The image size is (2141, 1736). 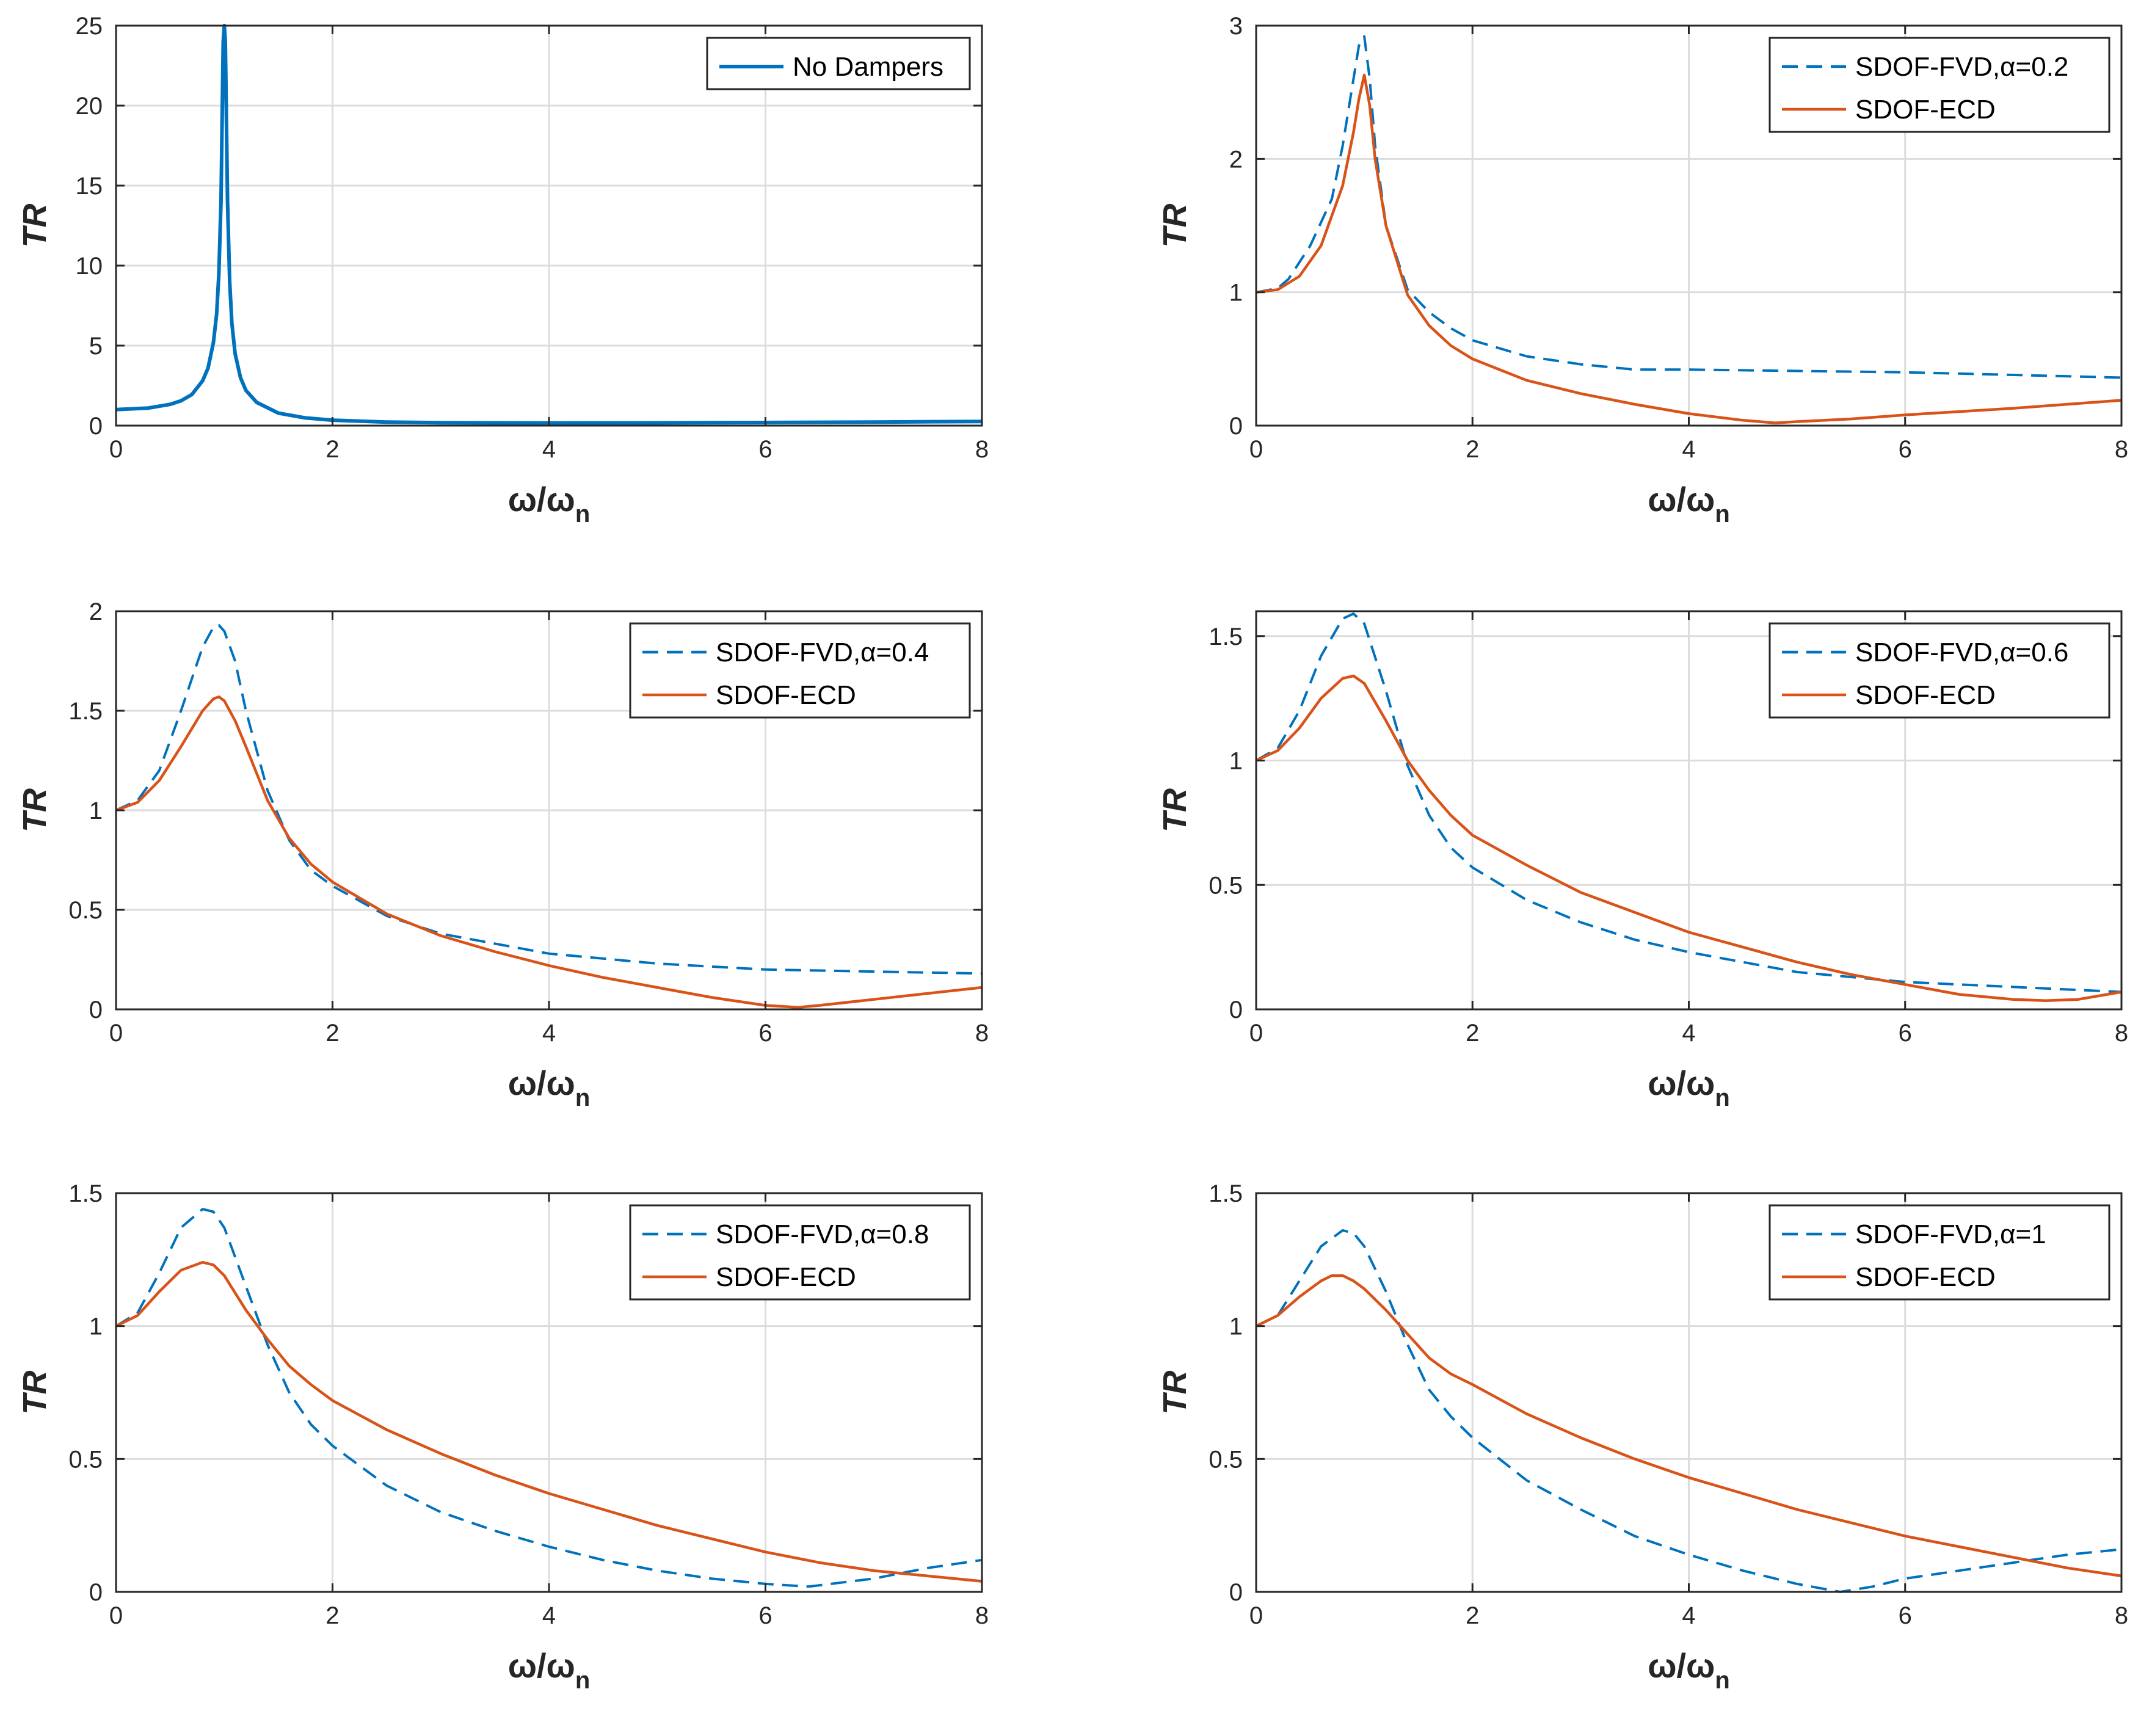 I want to click on panel-1-ticks: 0 2 4 6 8 0 5 10 15 20 25, so click(x=532, y=238).